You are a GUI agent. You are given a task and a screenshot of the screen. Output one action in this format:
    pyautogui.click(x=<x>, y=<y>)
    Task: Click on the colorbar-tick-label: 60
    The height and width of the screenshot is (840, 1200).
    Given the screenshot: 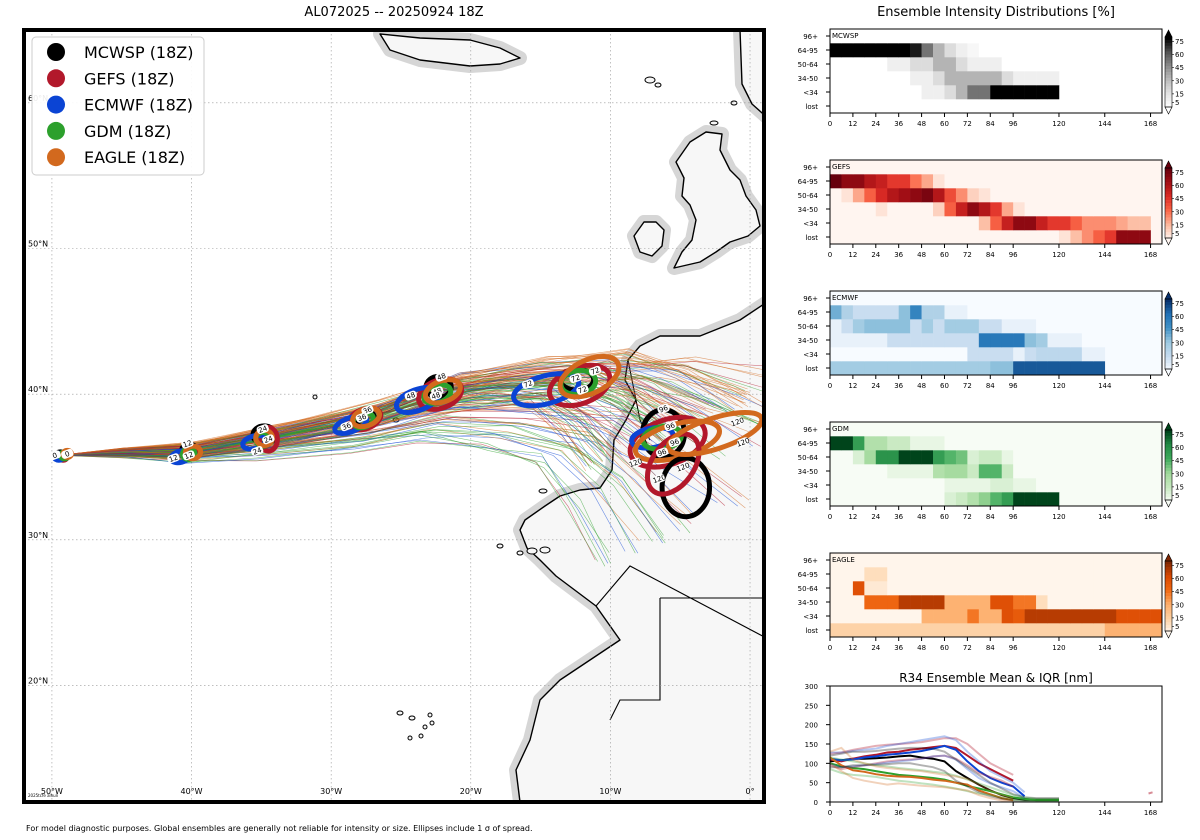 What is the action you would take?
    pyautogui.click(x=1179, y=579)
    